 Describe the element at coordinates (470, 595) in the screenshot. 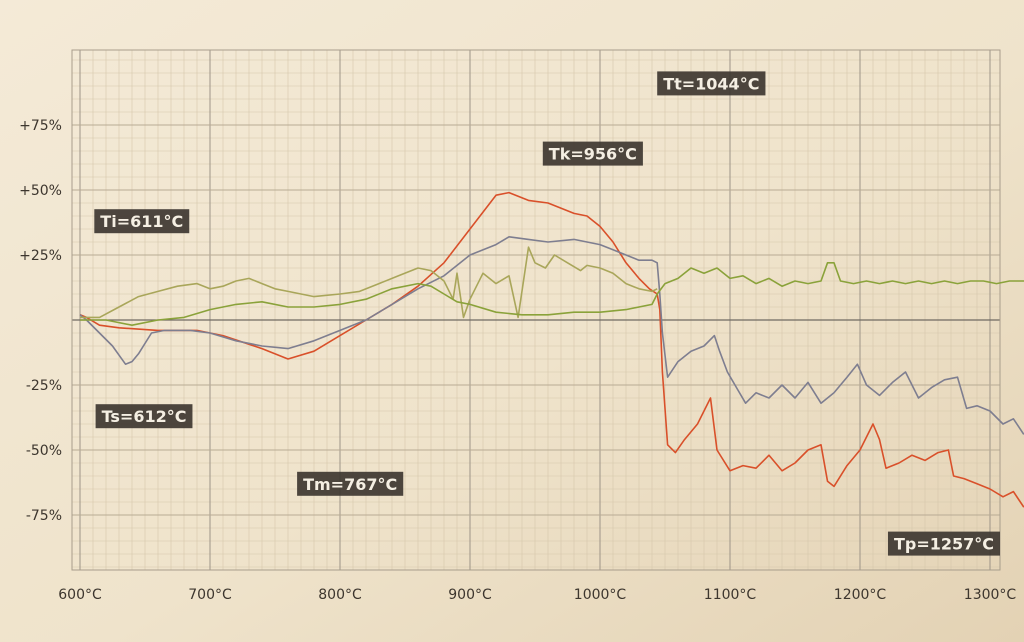

I see `x-tick-label: 900°C` at that location.